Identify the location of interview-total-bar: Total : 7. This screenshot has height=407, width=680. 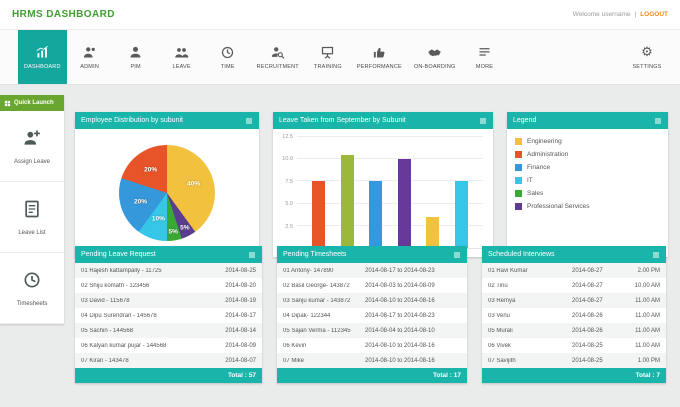
(574, 375).